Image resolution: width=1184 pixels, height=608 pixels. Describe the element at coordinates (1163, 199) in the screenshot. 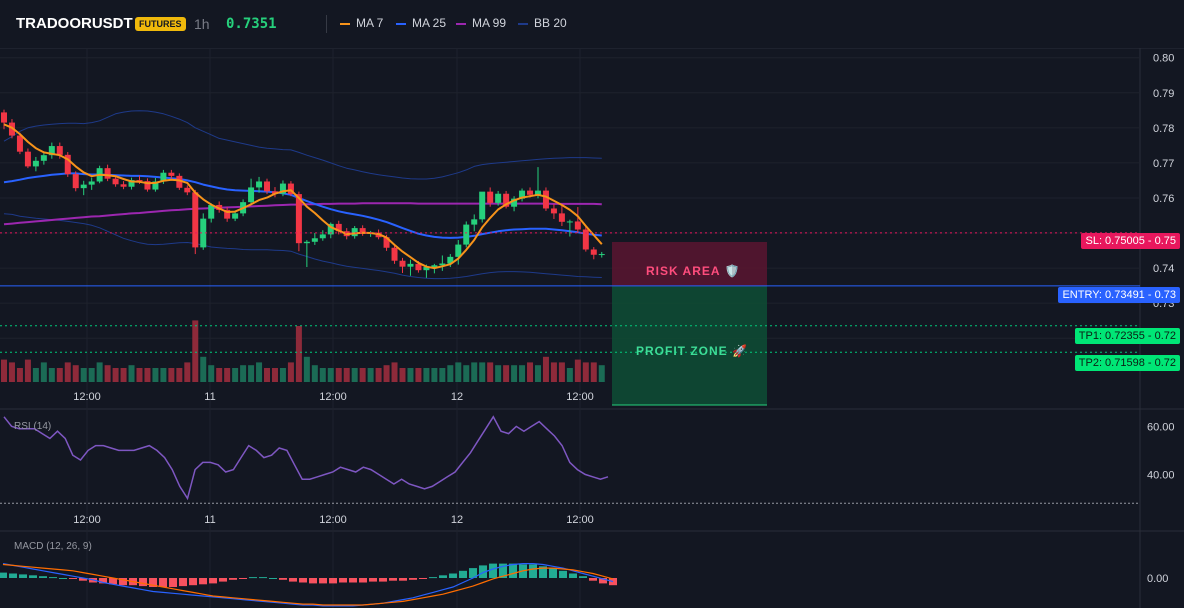

I see `price-tick-label: 0.76` at that location.